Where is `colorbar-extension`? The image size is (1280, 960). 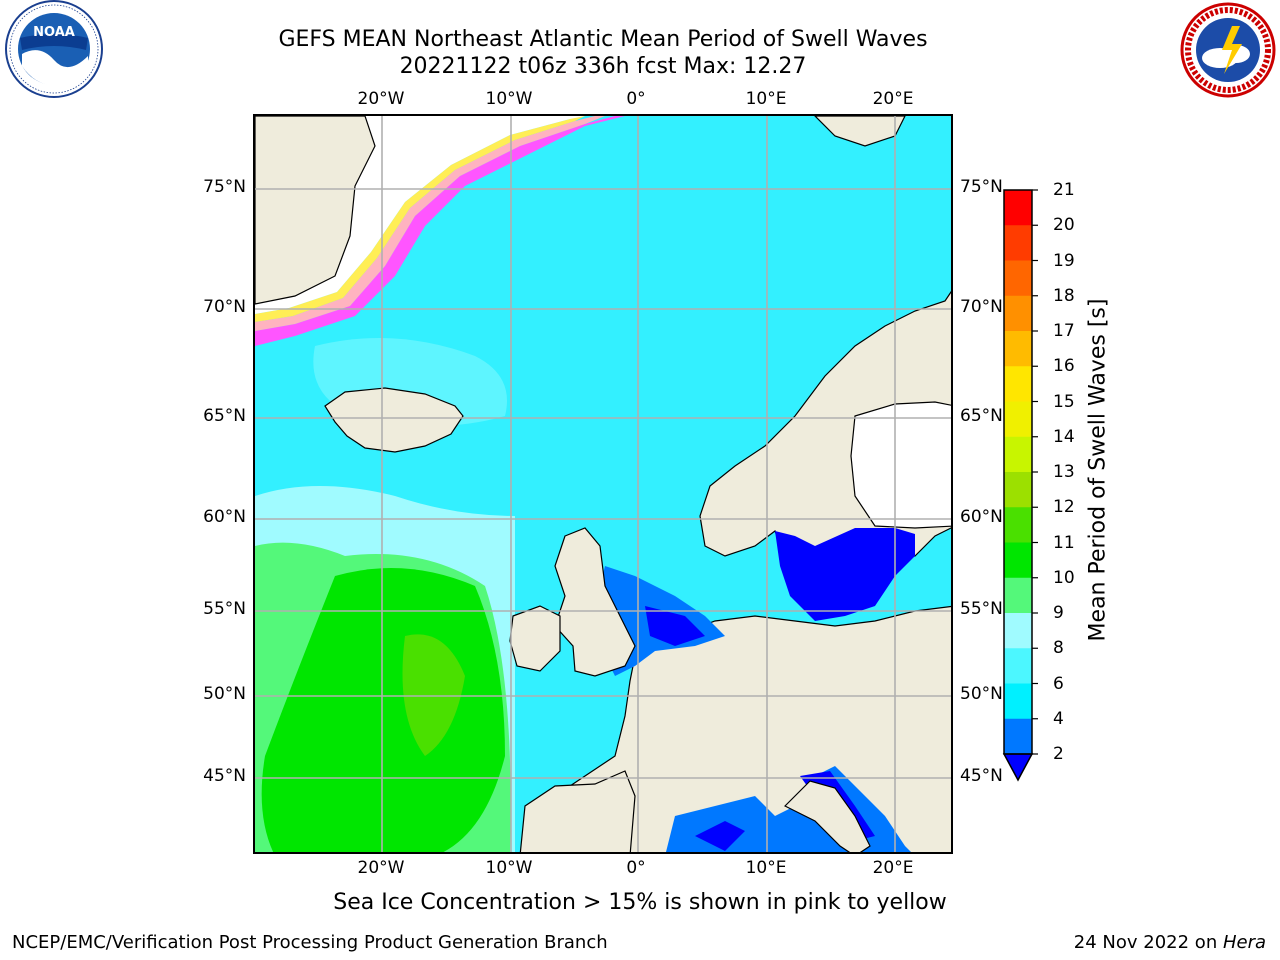 colorbar-extension is located at coordinates (1018, 767).